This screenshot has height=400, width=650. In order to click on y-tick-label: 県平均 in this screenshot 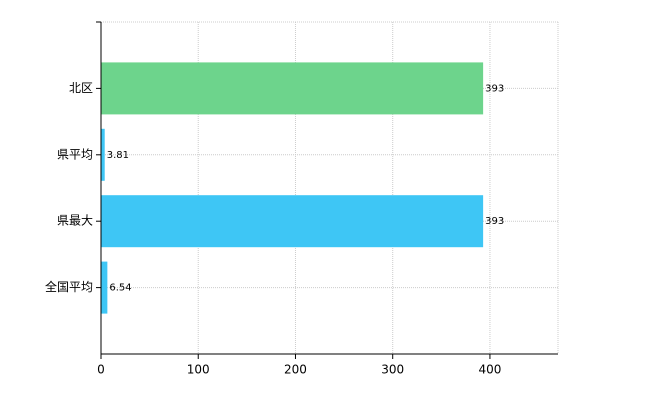, I will do `click(75, 154)`.